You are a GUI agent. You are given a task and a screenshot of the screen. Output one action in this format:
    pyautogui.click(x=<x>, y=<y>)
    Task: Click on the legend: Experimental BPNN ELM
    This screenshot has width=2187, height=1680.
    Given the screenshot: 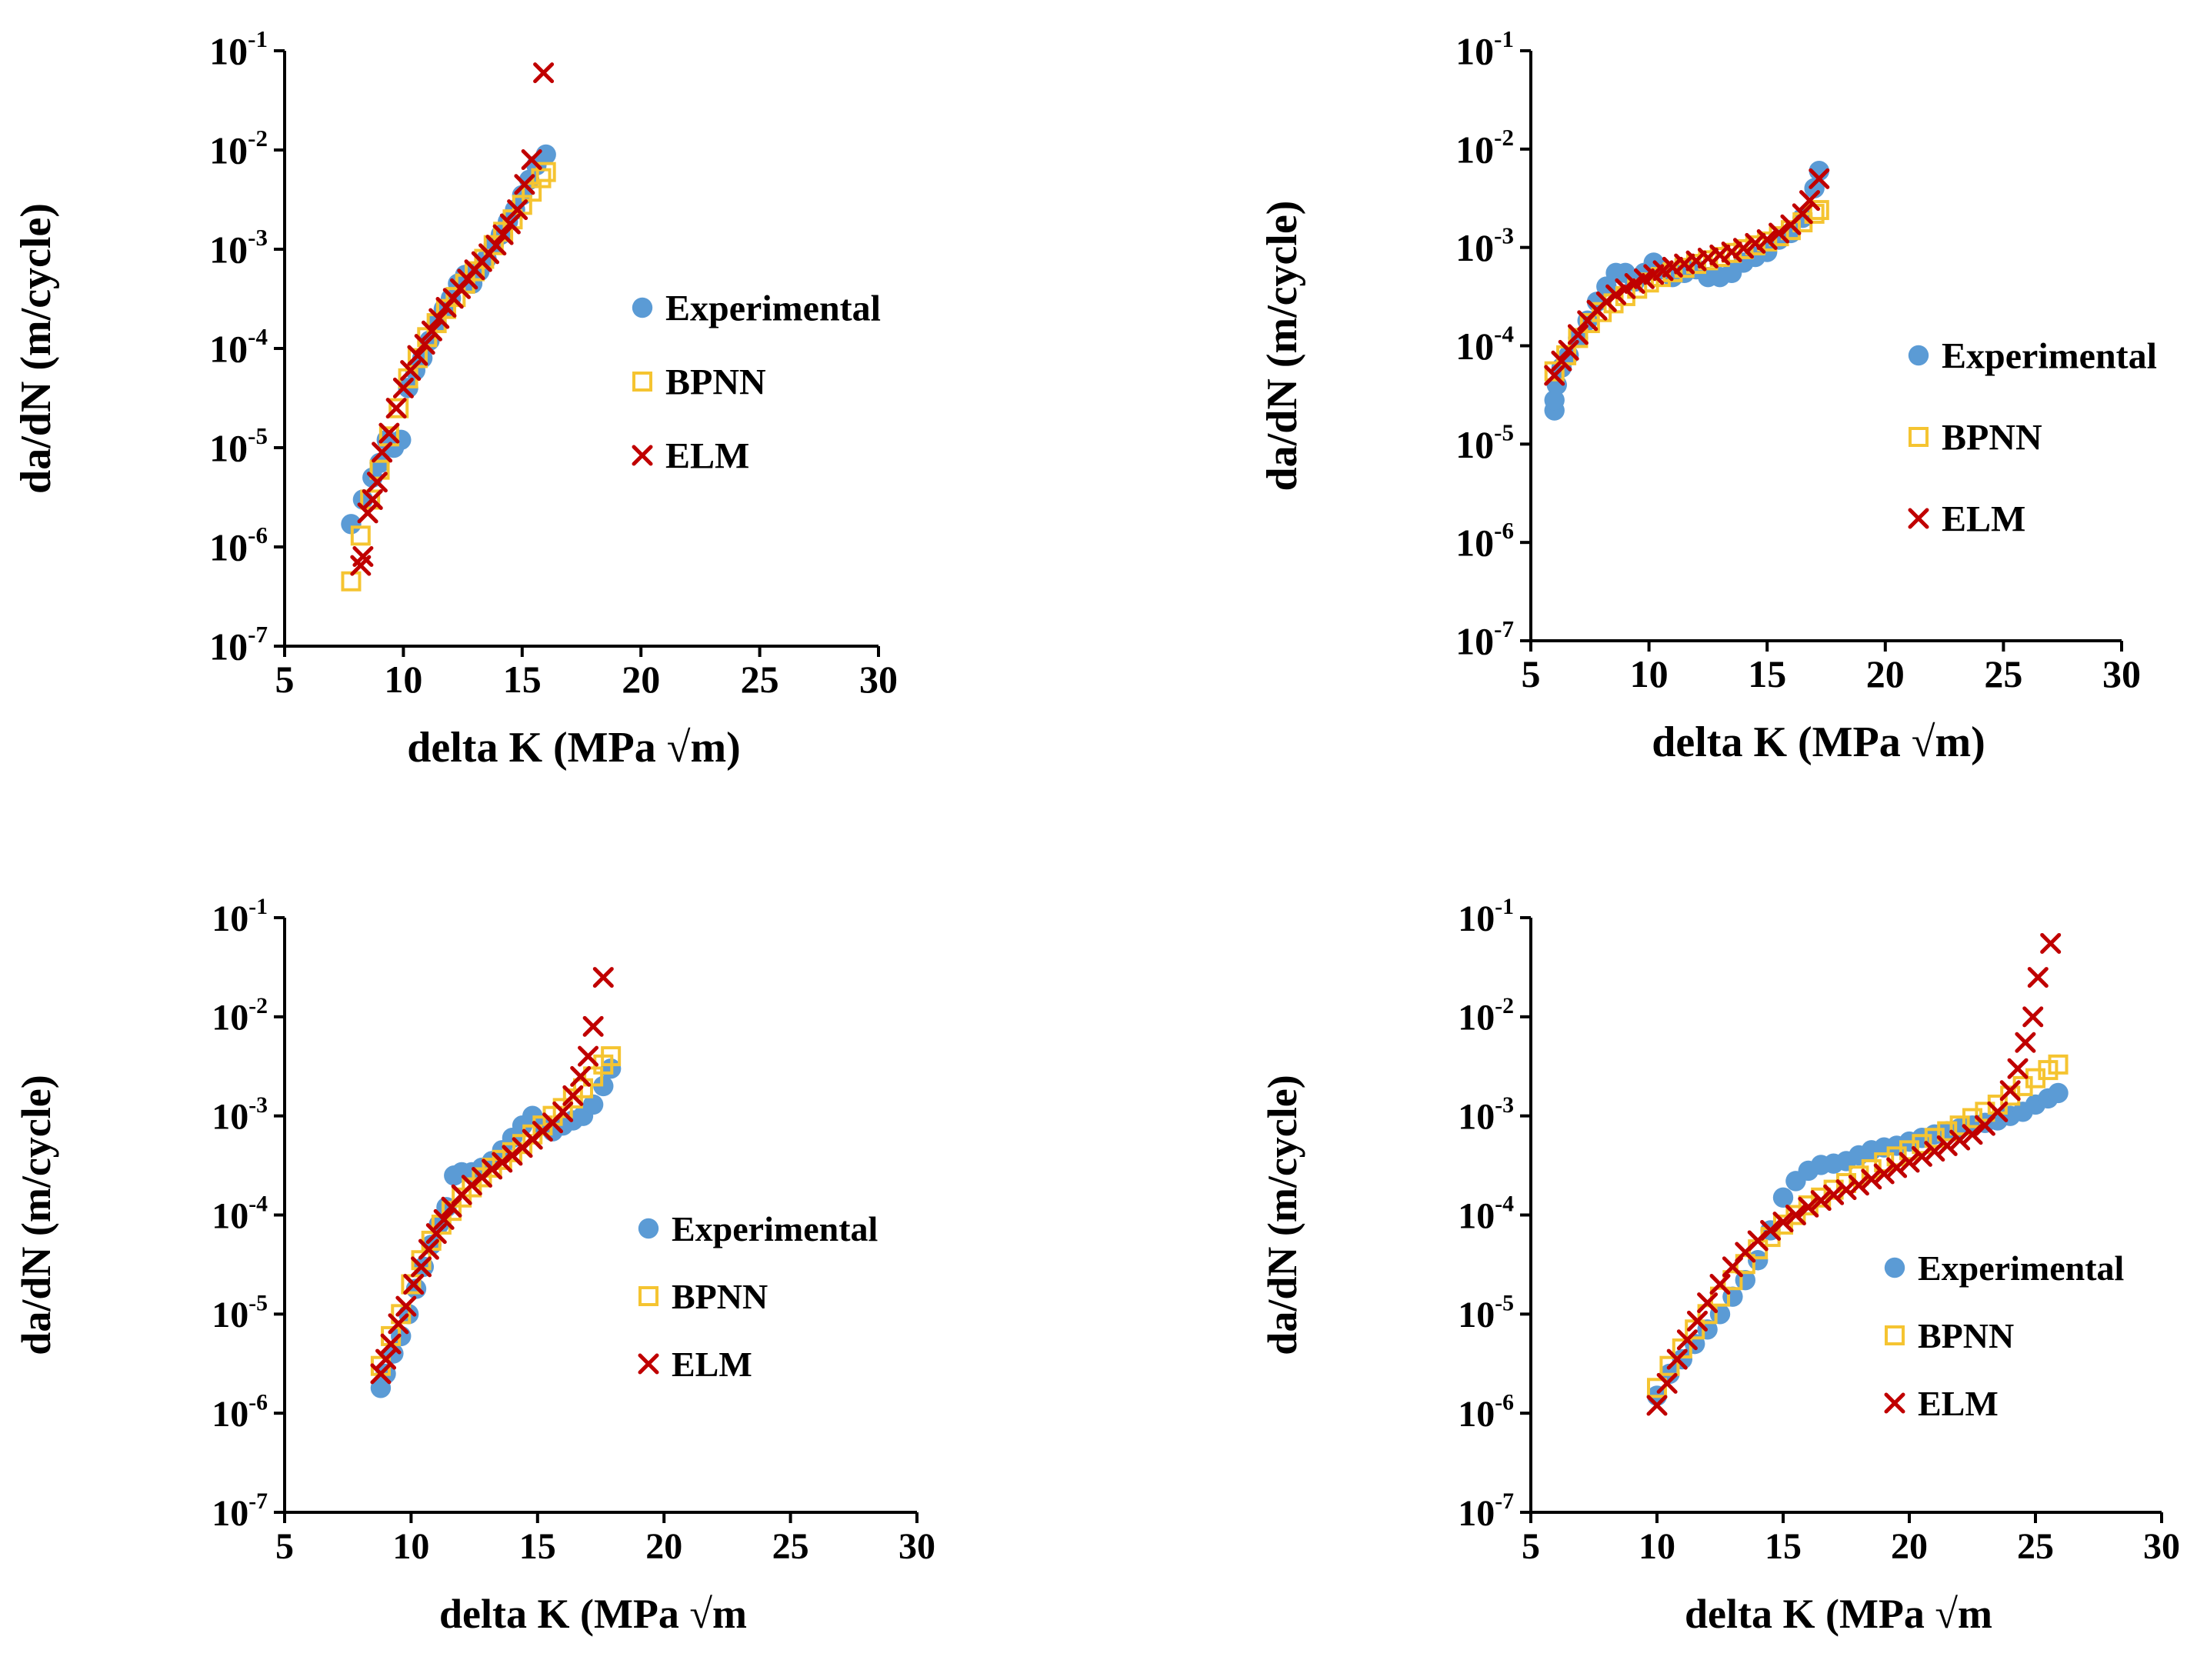 What is the action you would take?
    pyautogui.click(x=756, y=382)
    